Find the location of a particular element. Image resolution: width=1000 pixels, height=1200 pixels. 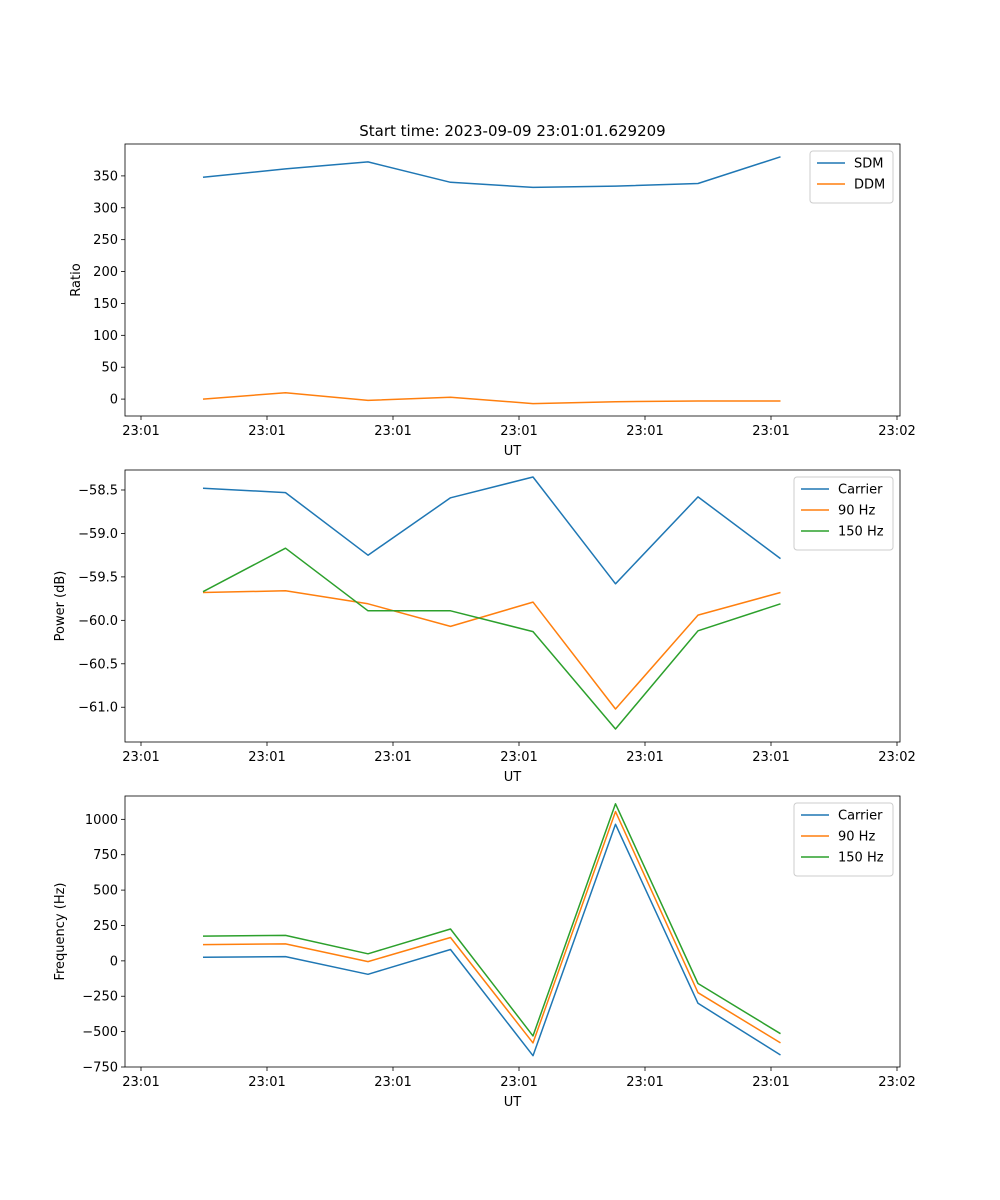

y-tick-label: 750 is located at coordinates (105, 855).